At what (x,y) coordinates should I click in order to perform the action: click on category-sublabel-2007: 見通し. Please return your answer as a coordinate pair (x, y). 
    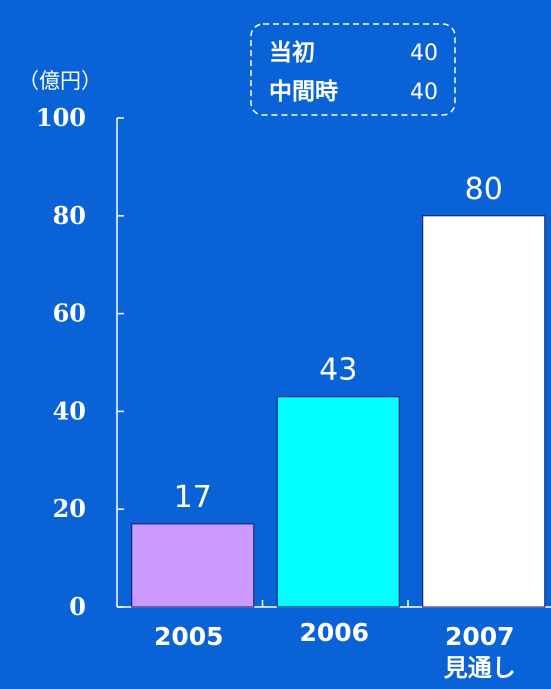
    Looking at the image, I should click on (480, 668).